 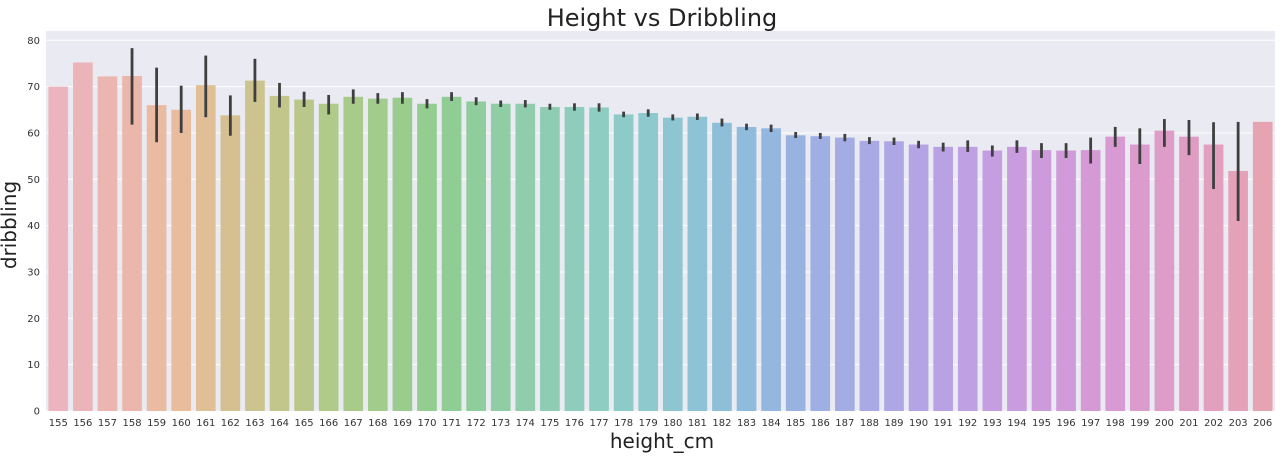 I want to click on x-tick-label: 206, so click(x=1262, y=423).